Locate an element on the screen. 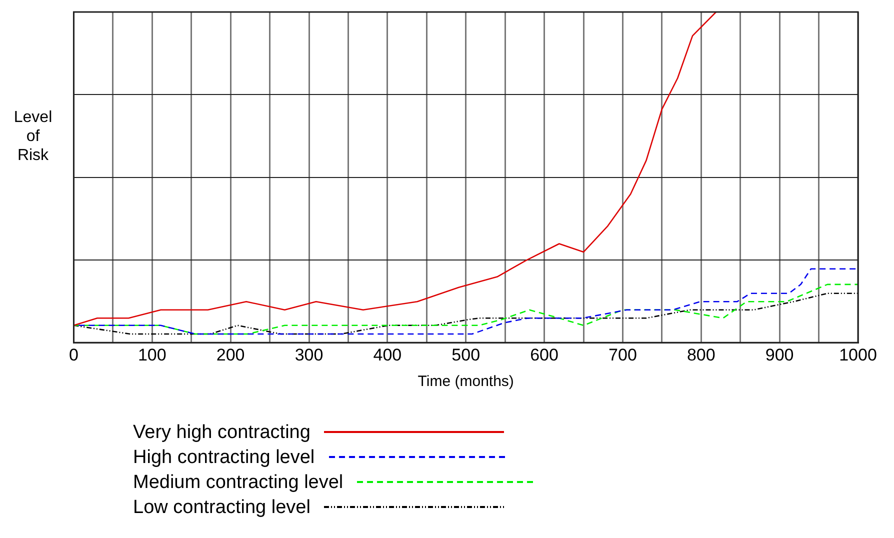  legend-label: High contracting level is located at coordinates (224, 457).